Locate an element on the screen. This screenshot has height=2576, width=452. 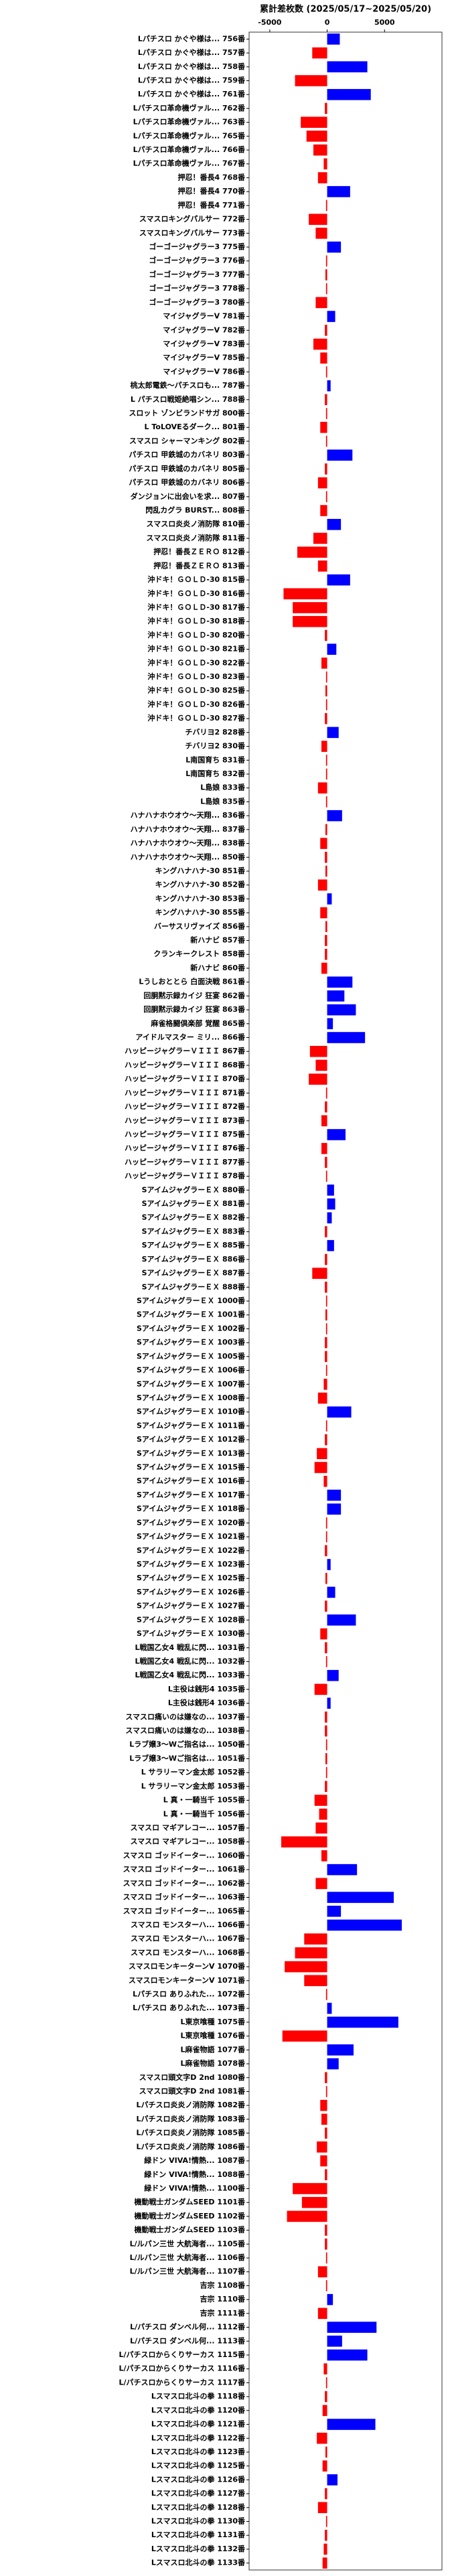
y-tick-label: Lパチスロ炎炎ノ消防隊 1083番 is located at coordinates (191, 2118).